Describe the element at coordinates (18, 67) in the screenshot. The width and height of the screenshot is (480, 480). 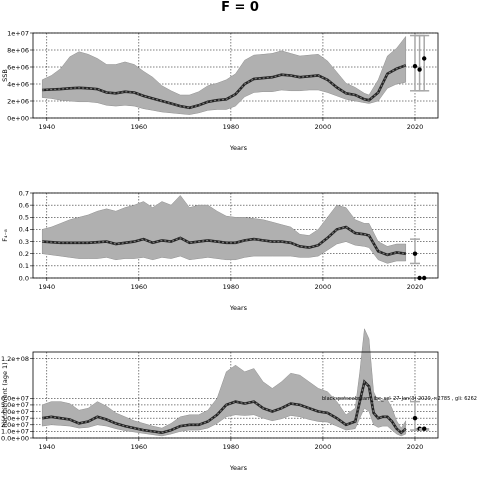
I see `y-tick-label: 6e+06` at that location.